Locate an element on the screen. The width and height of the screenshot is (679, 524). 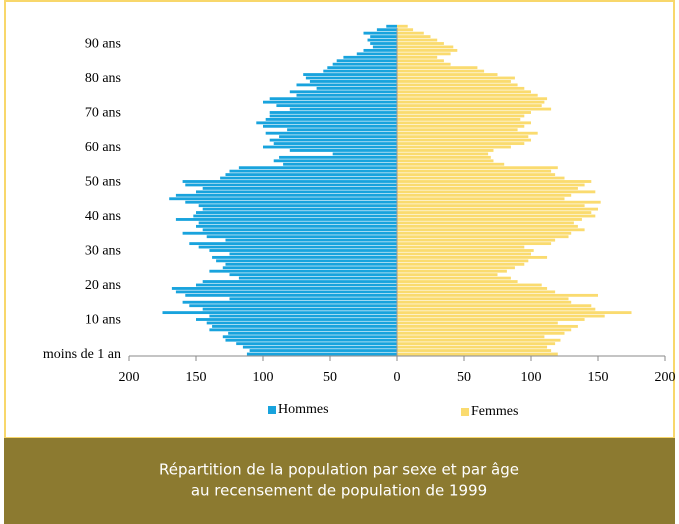
x-tick-label: 200 is located at coordinates (665, 377).